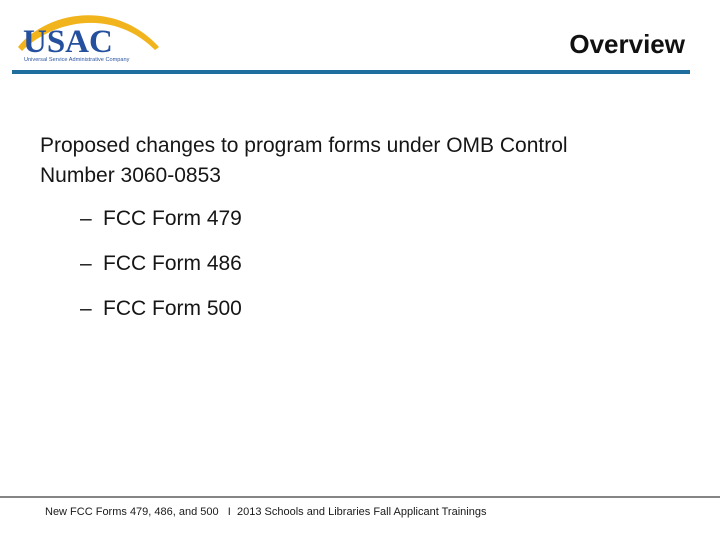 Image resolution: width=720 pixels, height=540 pixels. Describe the element at coordinates (360, 497) in the screenshot. I see `footer-rule` at that location.